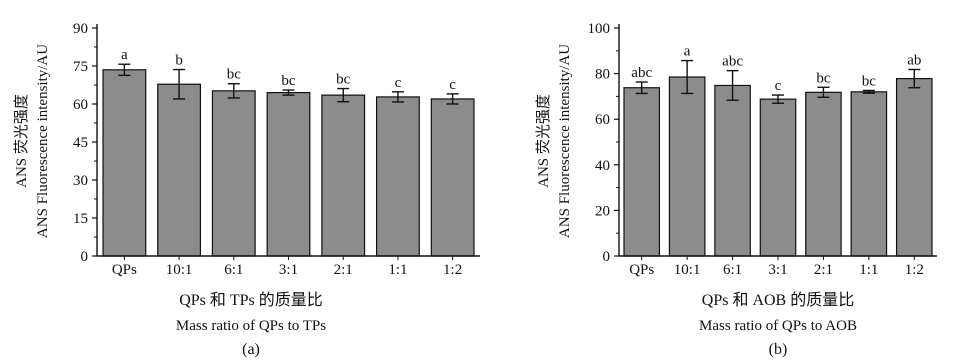 The width and height of the screenshot is (962, 361). I want to click on y-tick-group: 0 15 30 45 60 75 90, so click(85, 143).